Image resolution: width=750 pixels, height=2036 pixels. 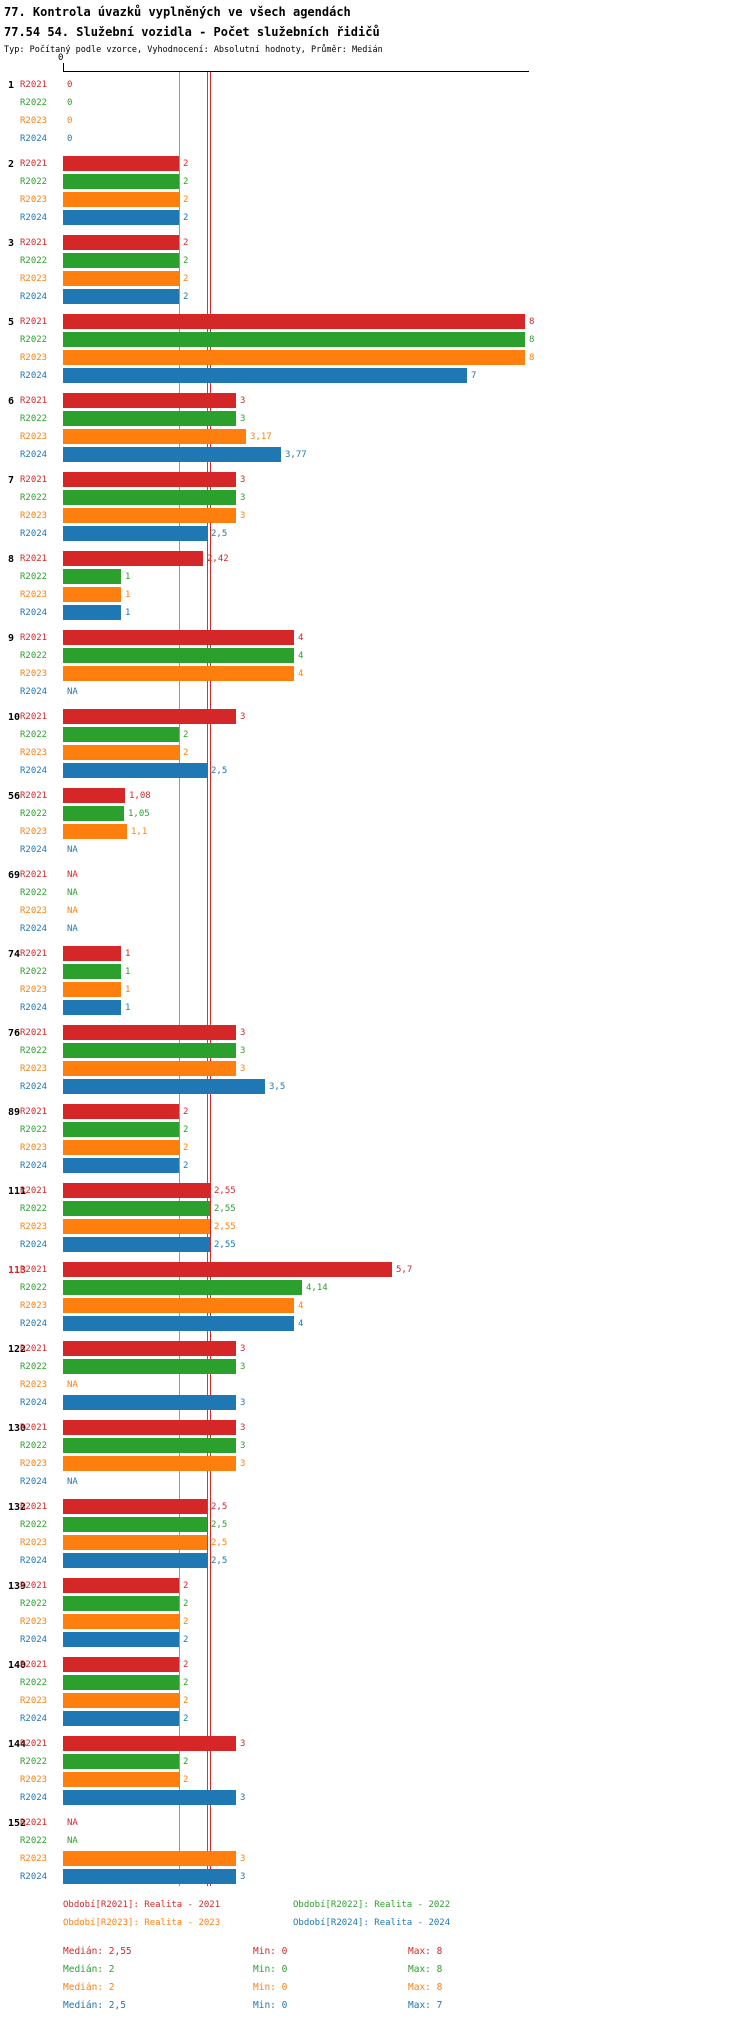 What do you see at coordinates (218, 559) in the screenshot?
I see `value-label: 2,42` at bounding box center [218, 559].